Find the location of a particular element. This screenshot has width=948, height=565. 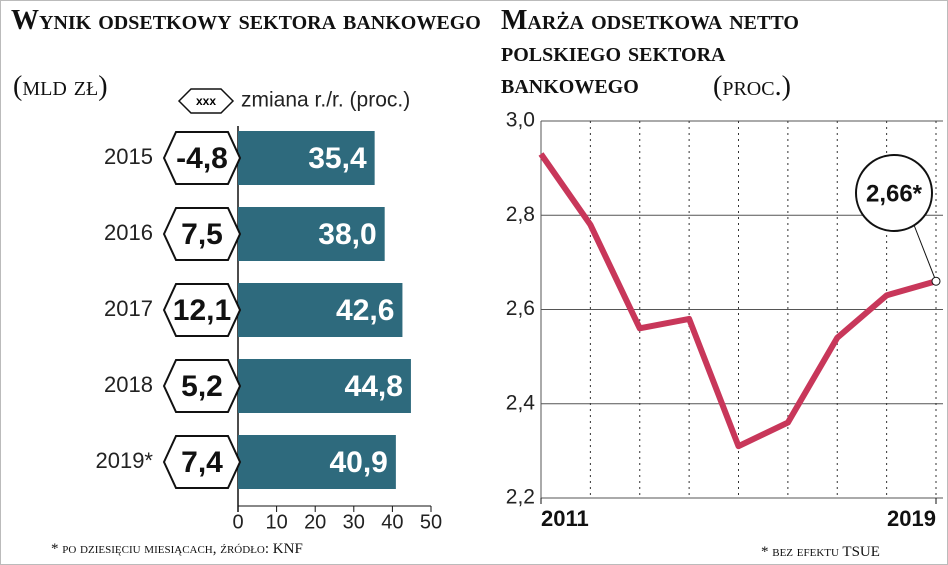

x-tick-label: 40 is located at coordinates (392, 522).